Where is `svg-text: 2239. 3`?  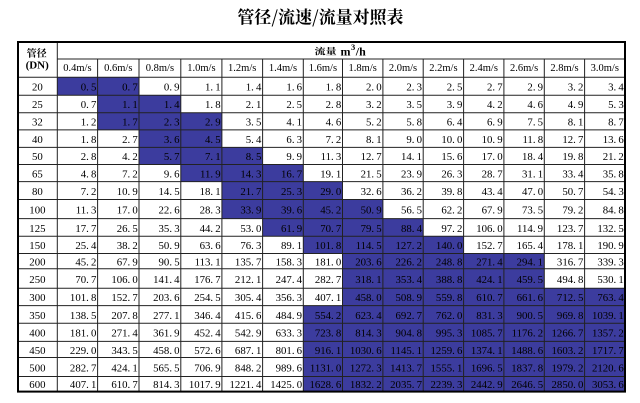
svg-text: 2239. 3 is located at coordinates (447, 385).